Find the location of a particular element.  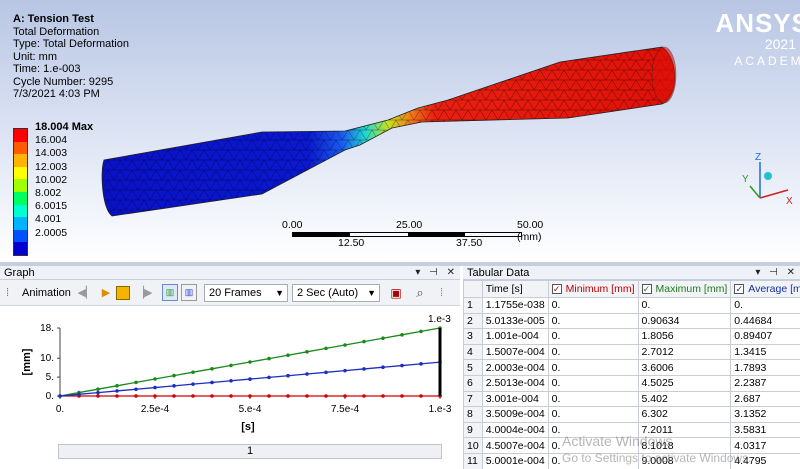

average-cell: 1.3415 is located at coordinates (765, 352).